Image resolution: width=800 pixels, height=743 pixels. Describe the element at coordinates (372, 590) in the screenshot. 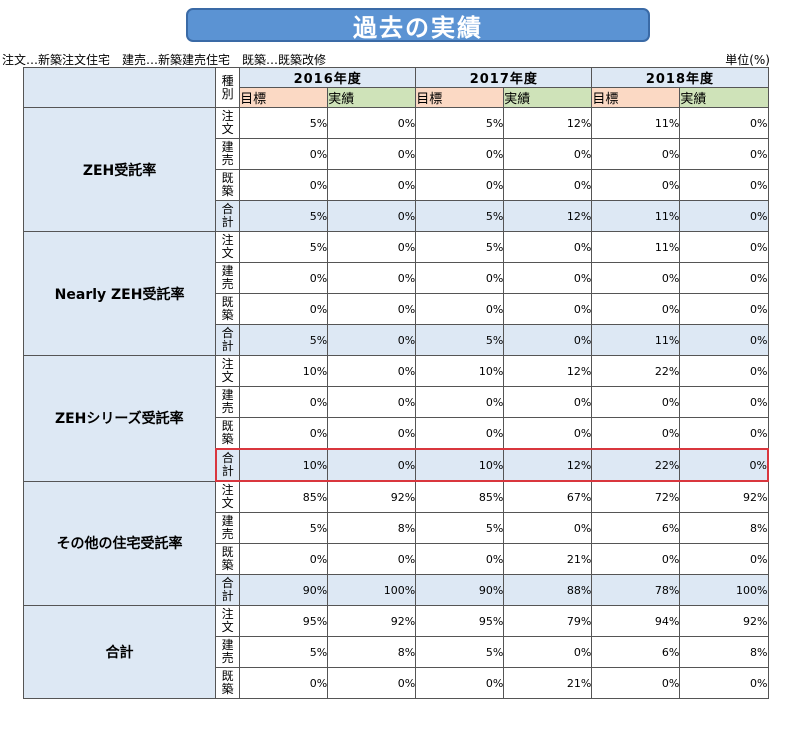

I see `actual-value-cell: 100%` at that location.